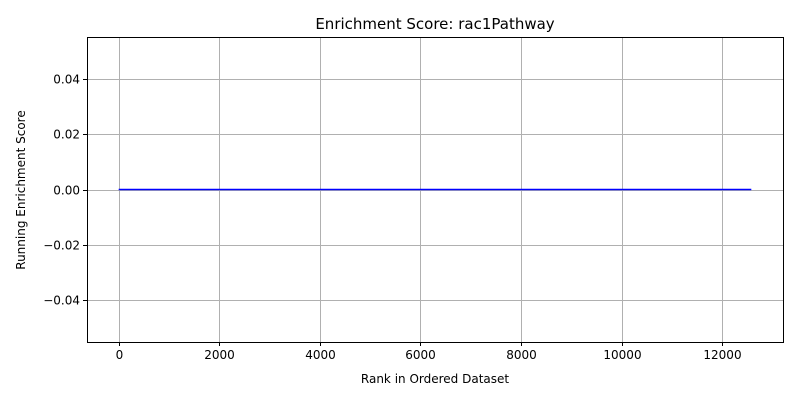  What do you see at coordinates (435, 379) in the screenshot?
I see `x-axis-label: Rank in Ordered Dataset` at bounding box center [435, 379].